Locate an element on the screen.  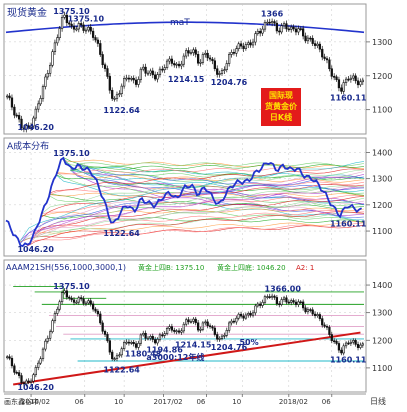
p1-price-label: 1204.76 is located at coordinates (229, 82).